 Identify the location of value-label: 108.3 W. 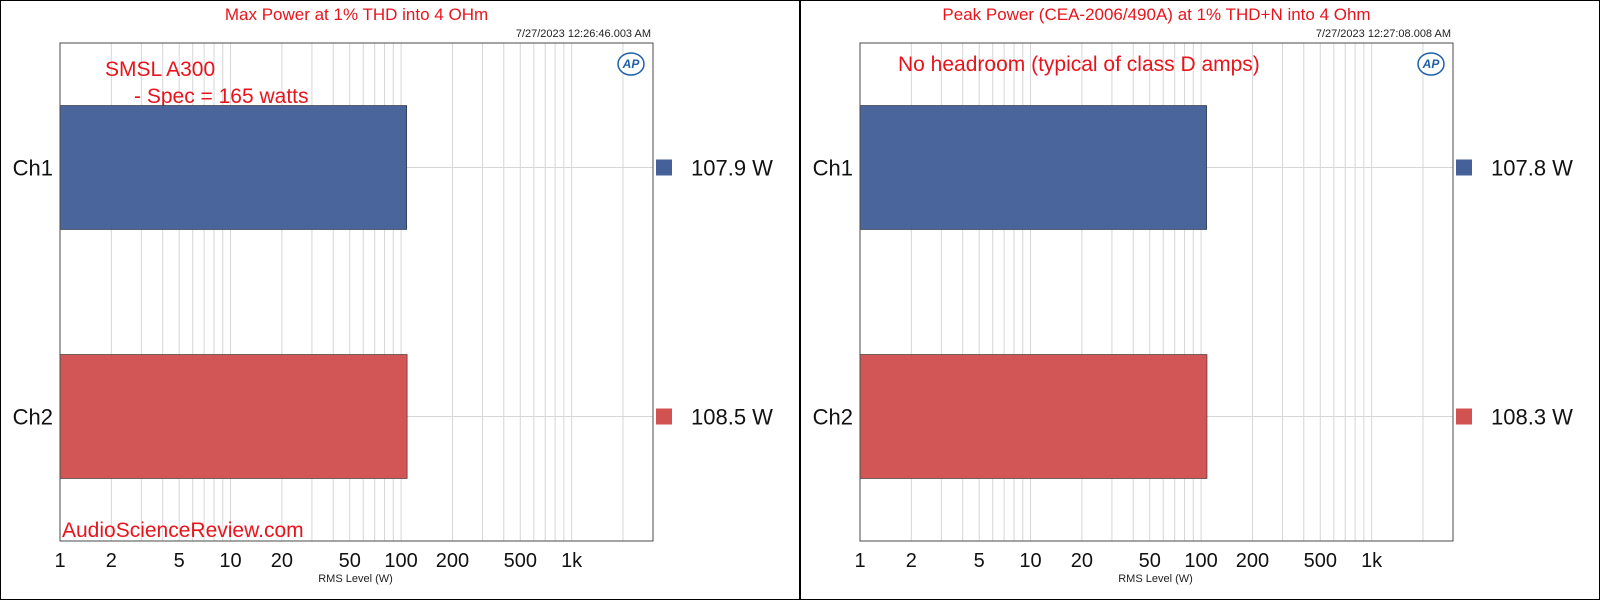
(1532, 417).